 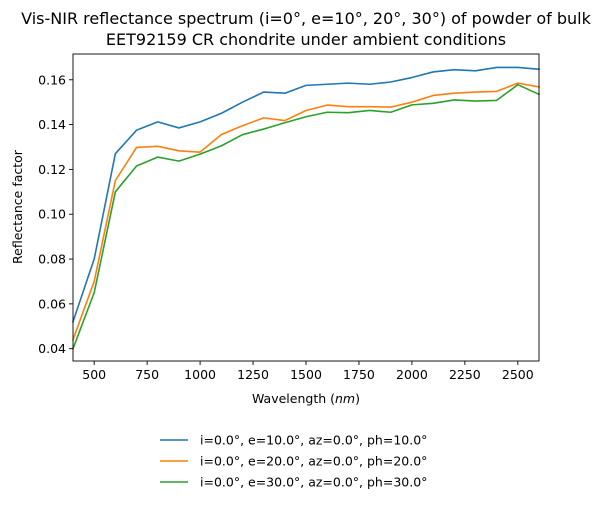 I want to click on x-axis-ticks: 500 750 1000 1250 1500 1750 2000 2250 2500, so click(x=308, y=371).